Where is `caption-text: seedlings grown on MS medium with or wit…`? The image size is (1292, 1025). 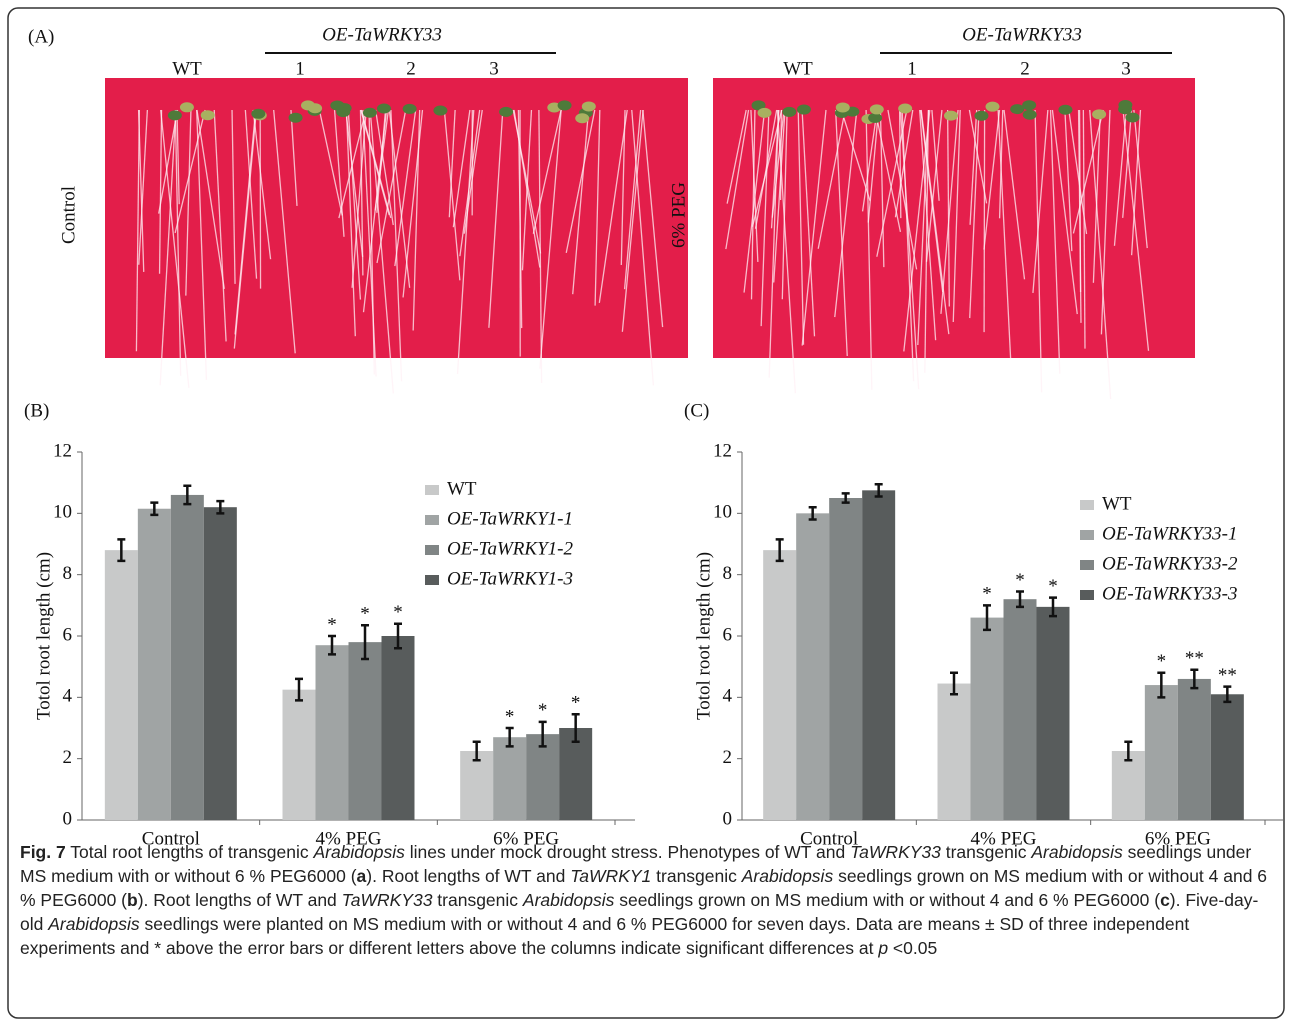 caption-text: seedlings grown on MS medium with or wit… is located at coordinates (887, 900).